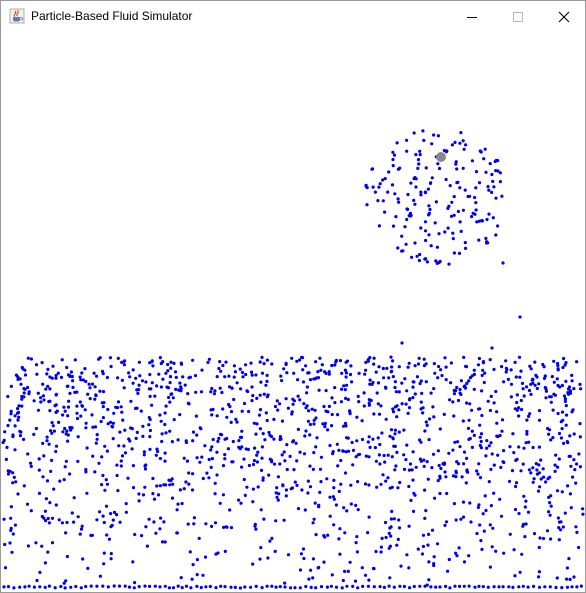  I want to click on maximize-button, so click(518, 16).